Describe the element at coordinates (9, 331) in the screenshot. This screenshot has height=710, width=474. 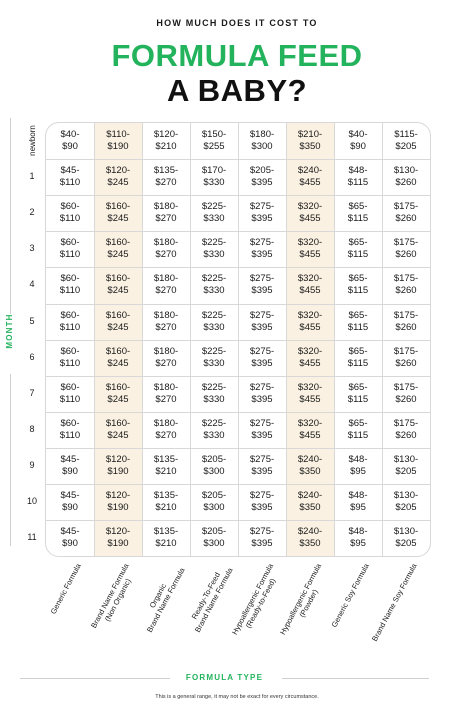
I see `month-axis-label: MONTH` at that location.